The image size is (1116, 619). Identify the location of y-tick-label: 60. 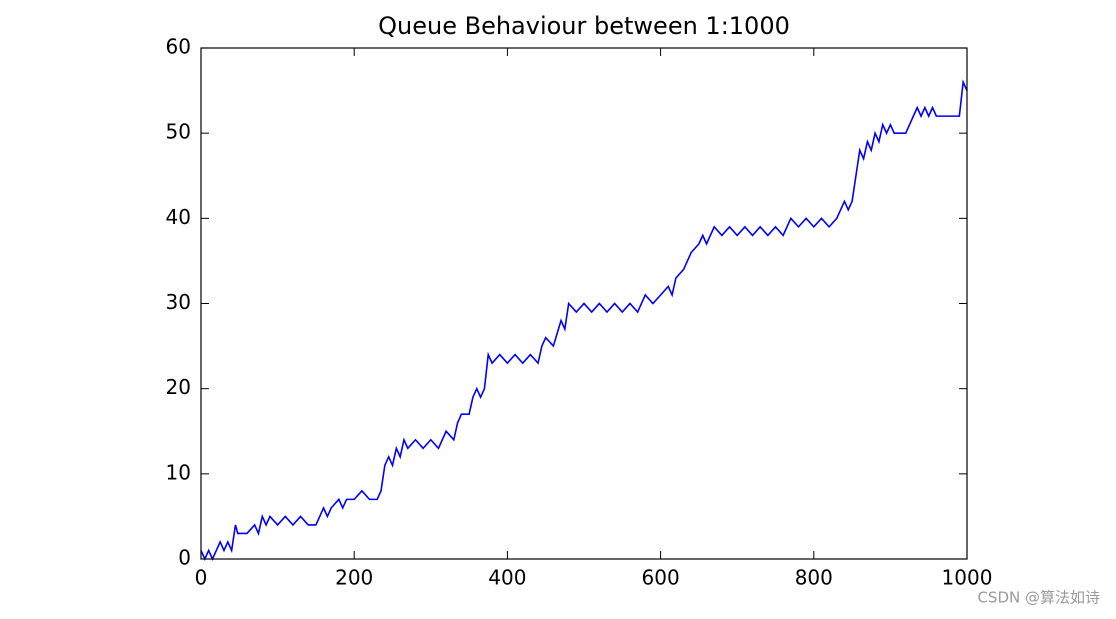
(178, 47).